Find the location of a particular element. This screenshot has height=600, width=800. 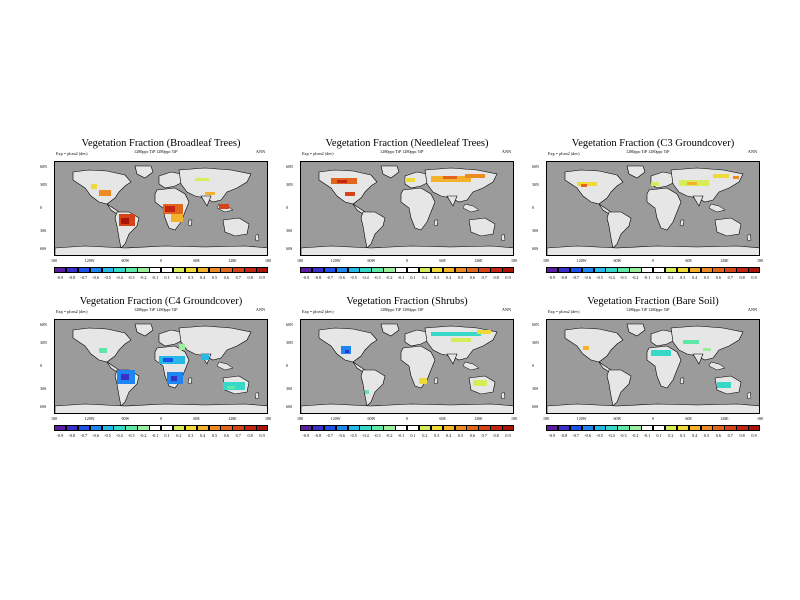

lon-tick-label: 60E is located at coordinates (442, 418).